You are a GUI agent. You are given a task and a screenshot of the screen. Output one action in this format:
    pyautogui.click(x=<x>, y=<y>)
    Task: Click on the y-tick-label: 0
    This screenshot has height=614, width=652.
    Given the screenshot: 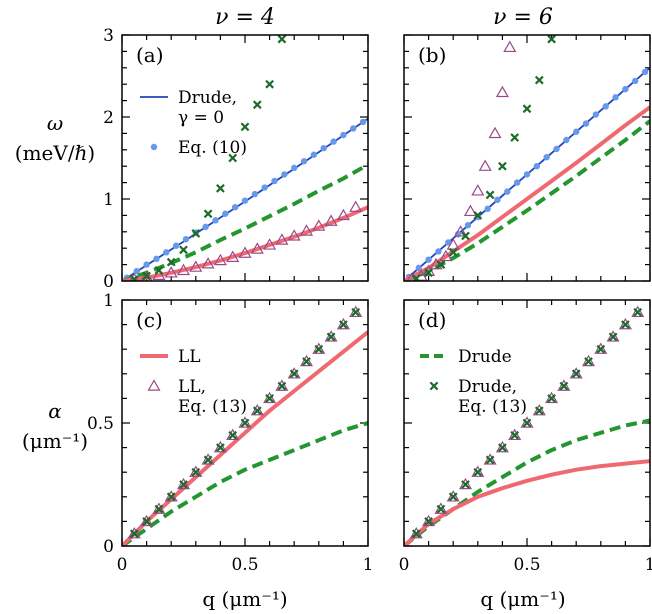 What is the action you would take?
    pyautogui.click(x=108, y=282)
    